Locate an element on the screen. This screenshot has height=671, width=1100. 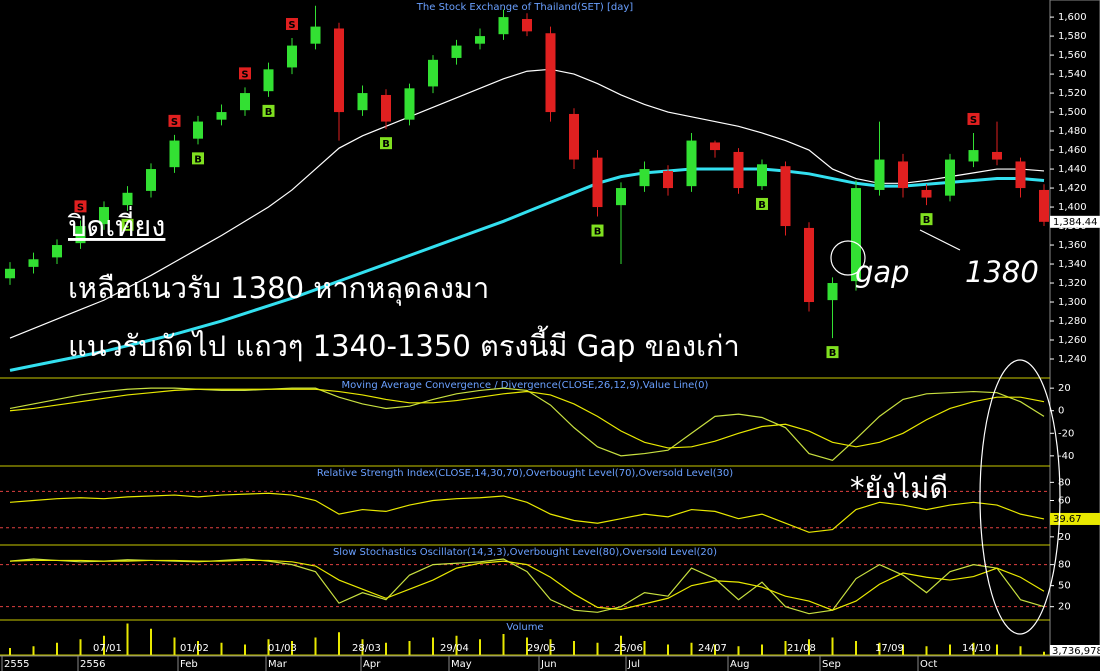
y-tick-label: 1,240 is located at coordinates (1072, 359).